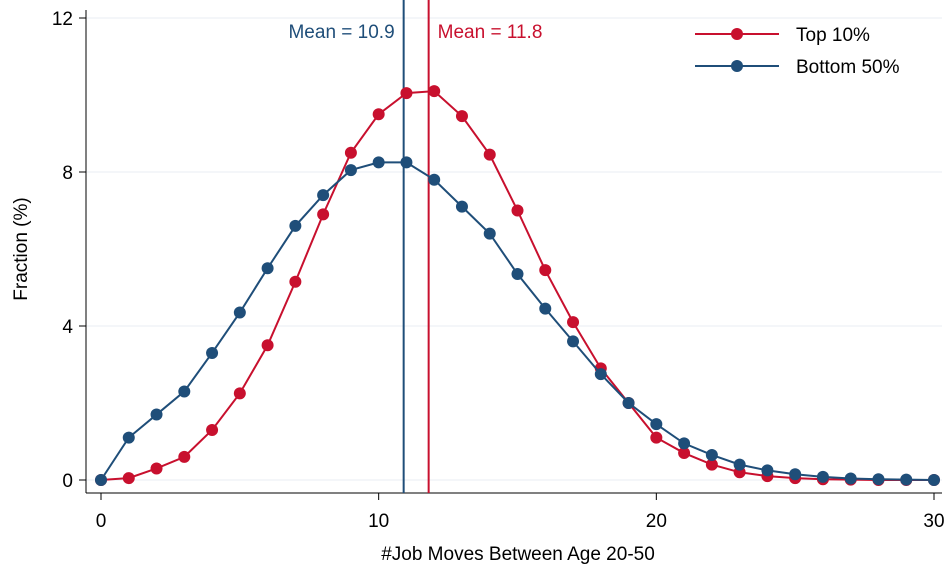 The height and width of the screenshot is (573, 950). What do you see at coordinates (21, 248) in the screenshot?
I see `y-axis-label: Fraction (%)` at bounding box center [21, 248].